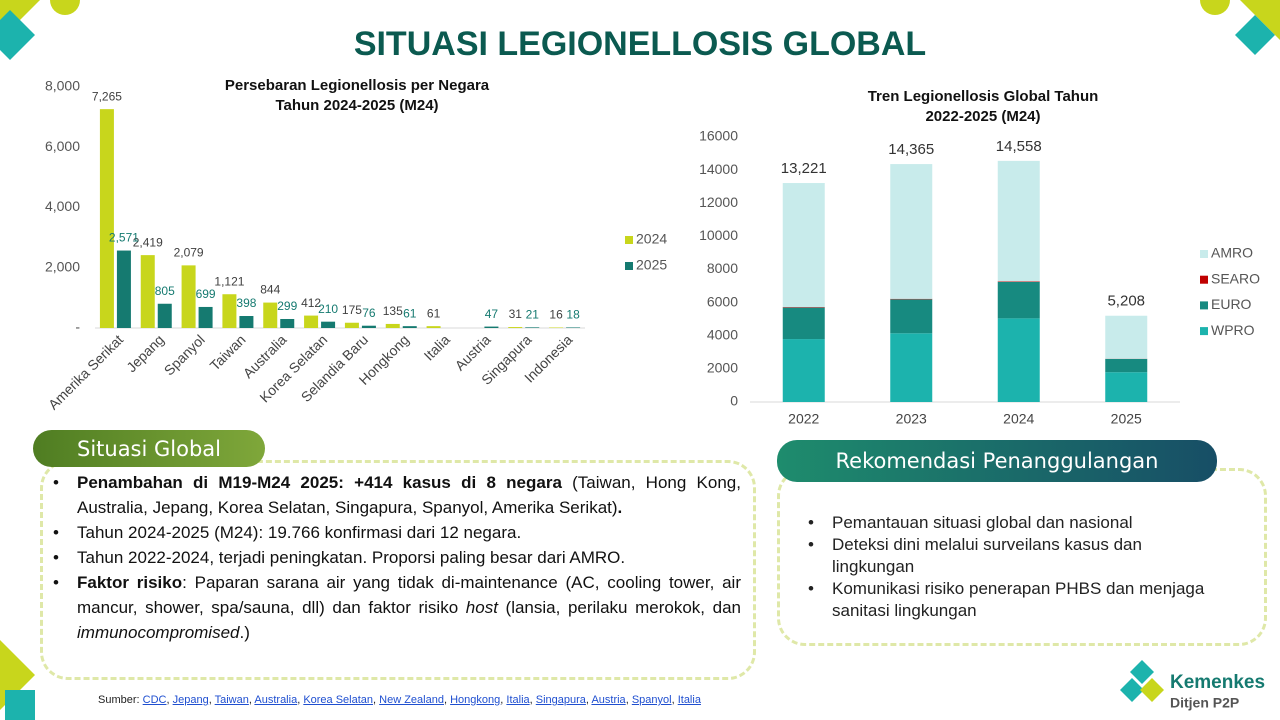 This screenshot has height=720, width=1280. Describe the element at coordinates (1235, 278) in the screenshot. I see `legend-label: SEARO` at that location.